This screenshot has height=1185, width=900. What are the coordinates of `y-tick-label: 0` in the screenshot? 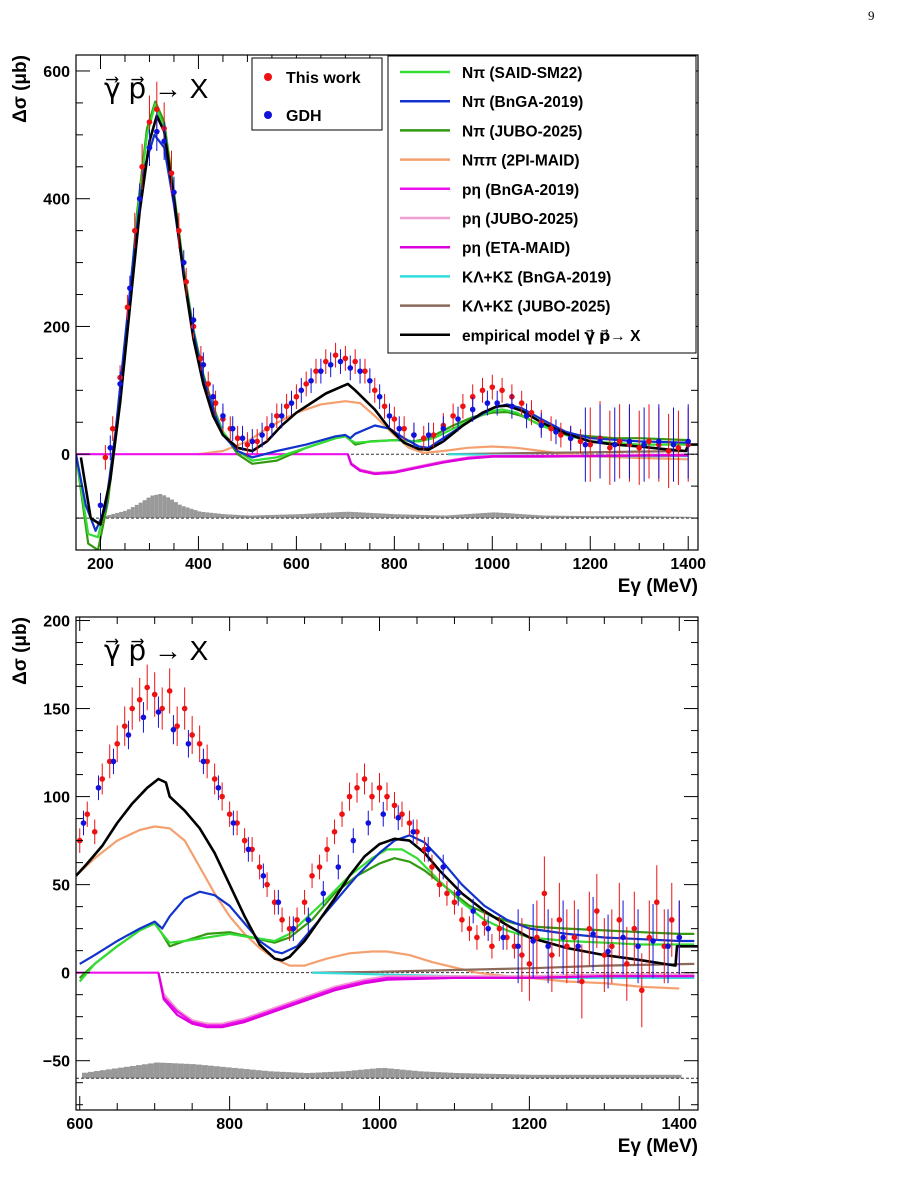 It's located at (65, 974).